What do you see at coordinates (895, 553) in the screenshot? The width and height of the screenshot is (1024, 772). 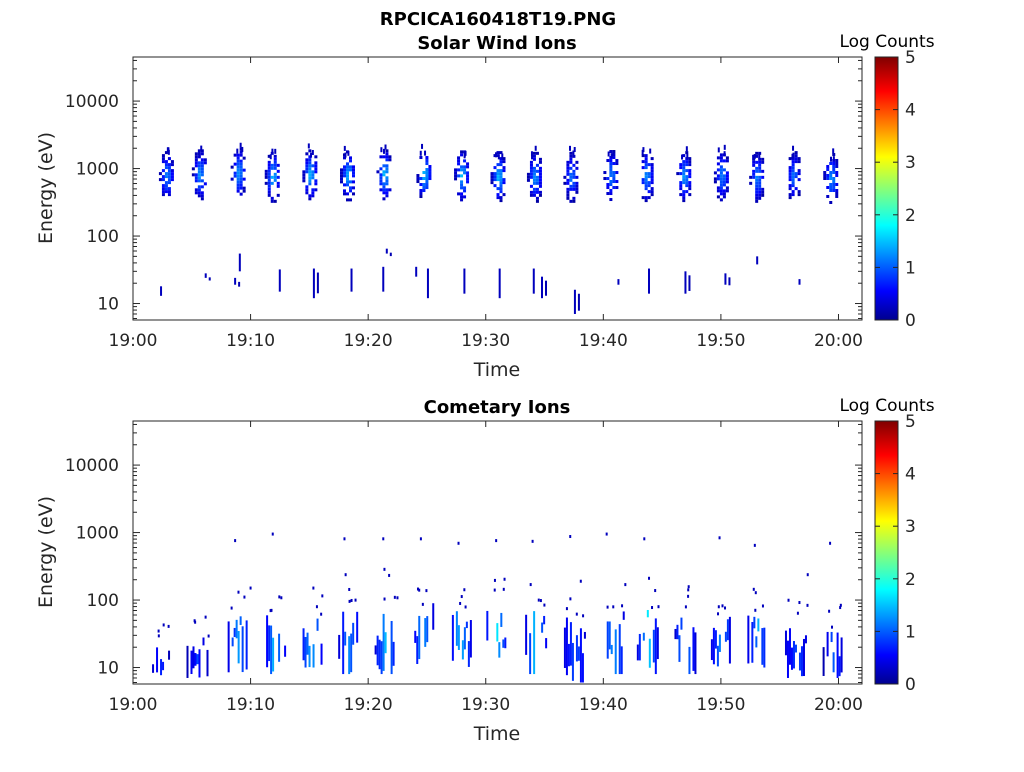 I see `colorbar-ticks: 0 1 2 3 4 5` at bounding box center [895, 553].